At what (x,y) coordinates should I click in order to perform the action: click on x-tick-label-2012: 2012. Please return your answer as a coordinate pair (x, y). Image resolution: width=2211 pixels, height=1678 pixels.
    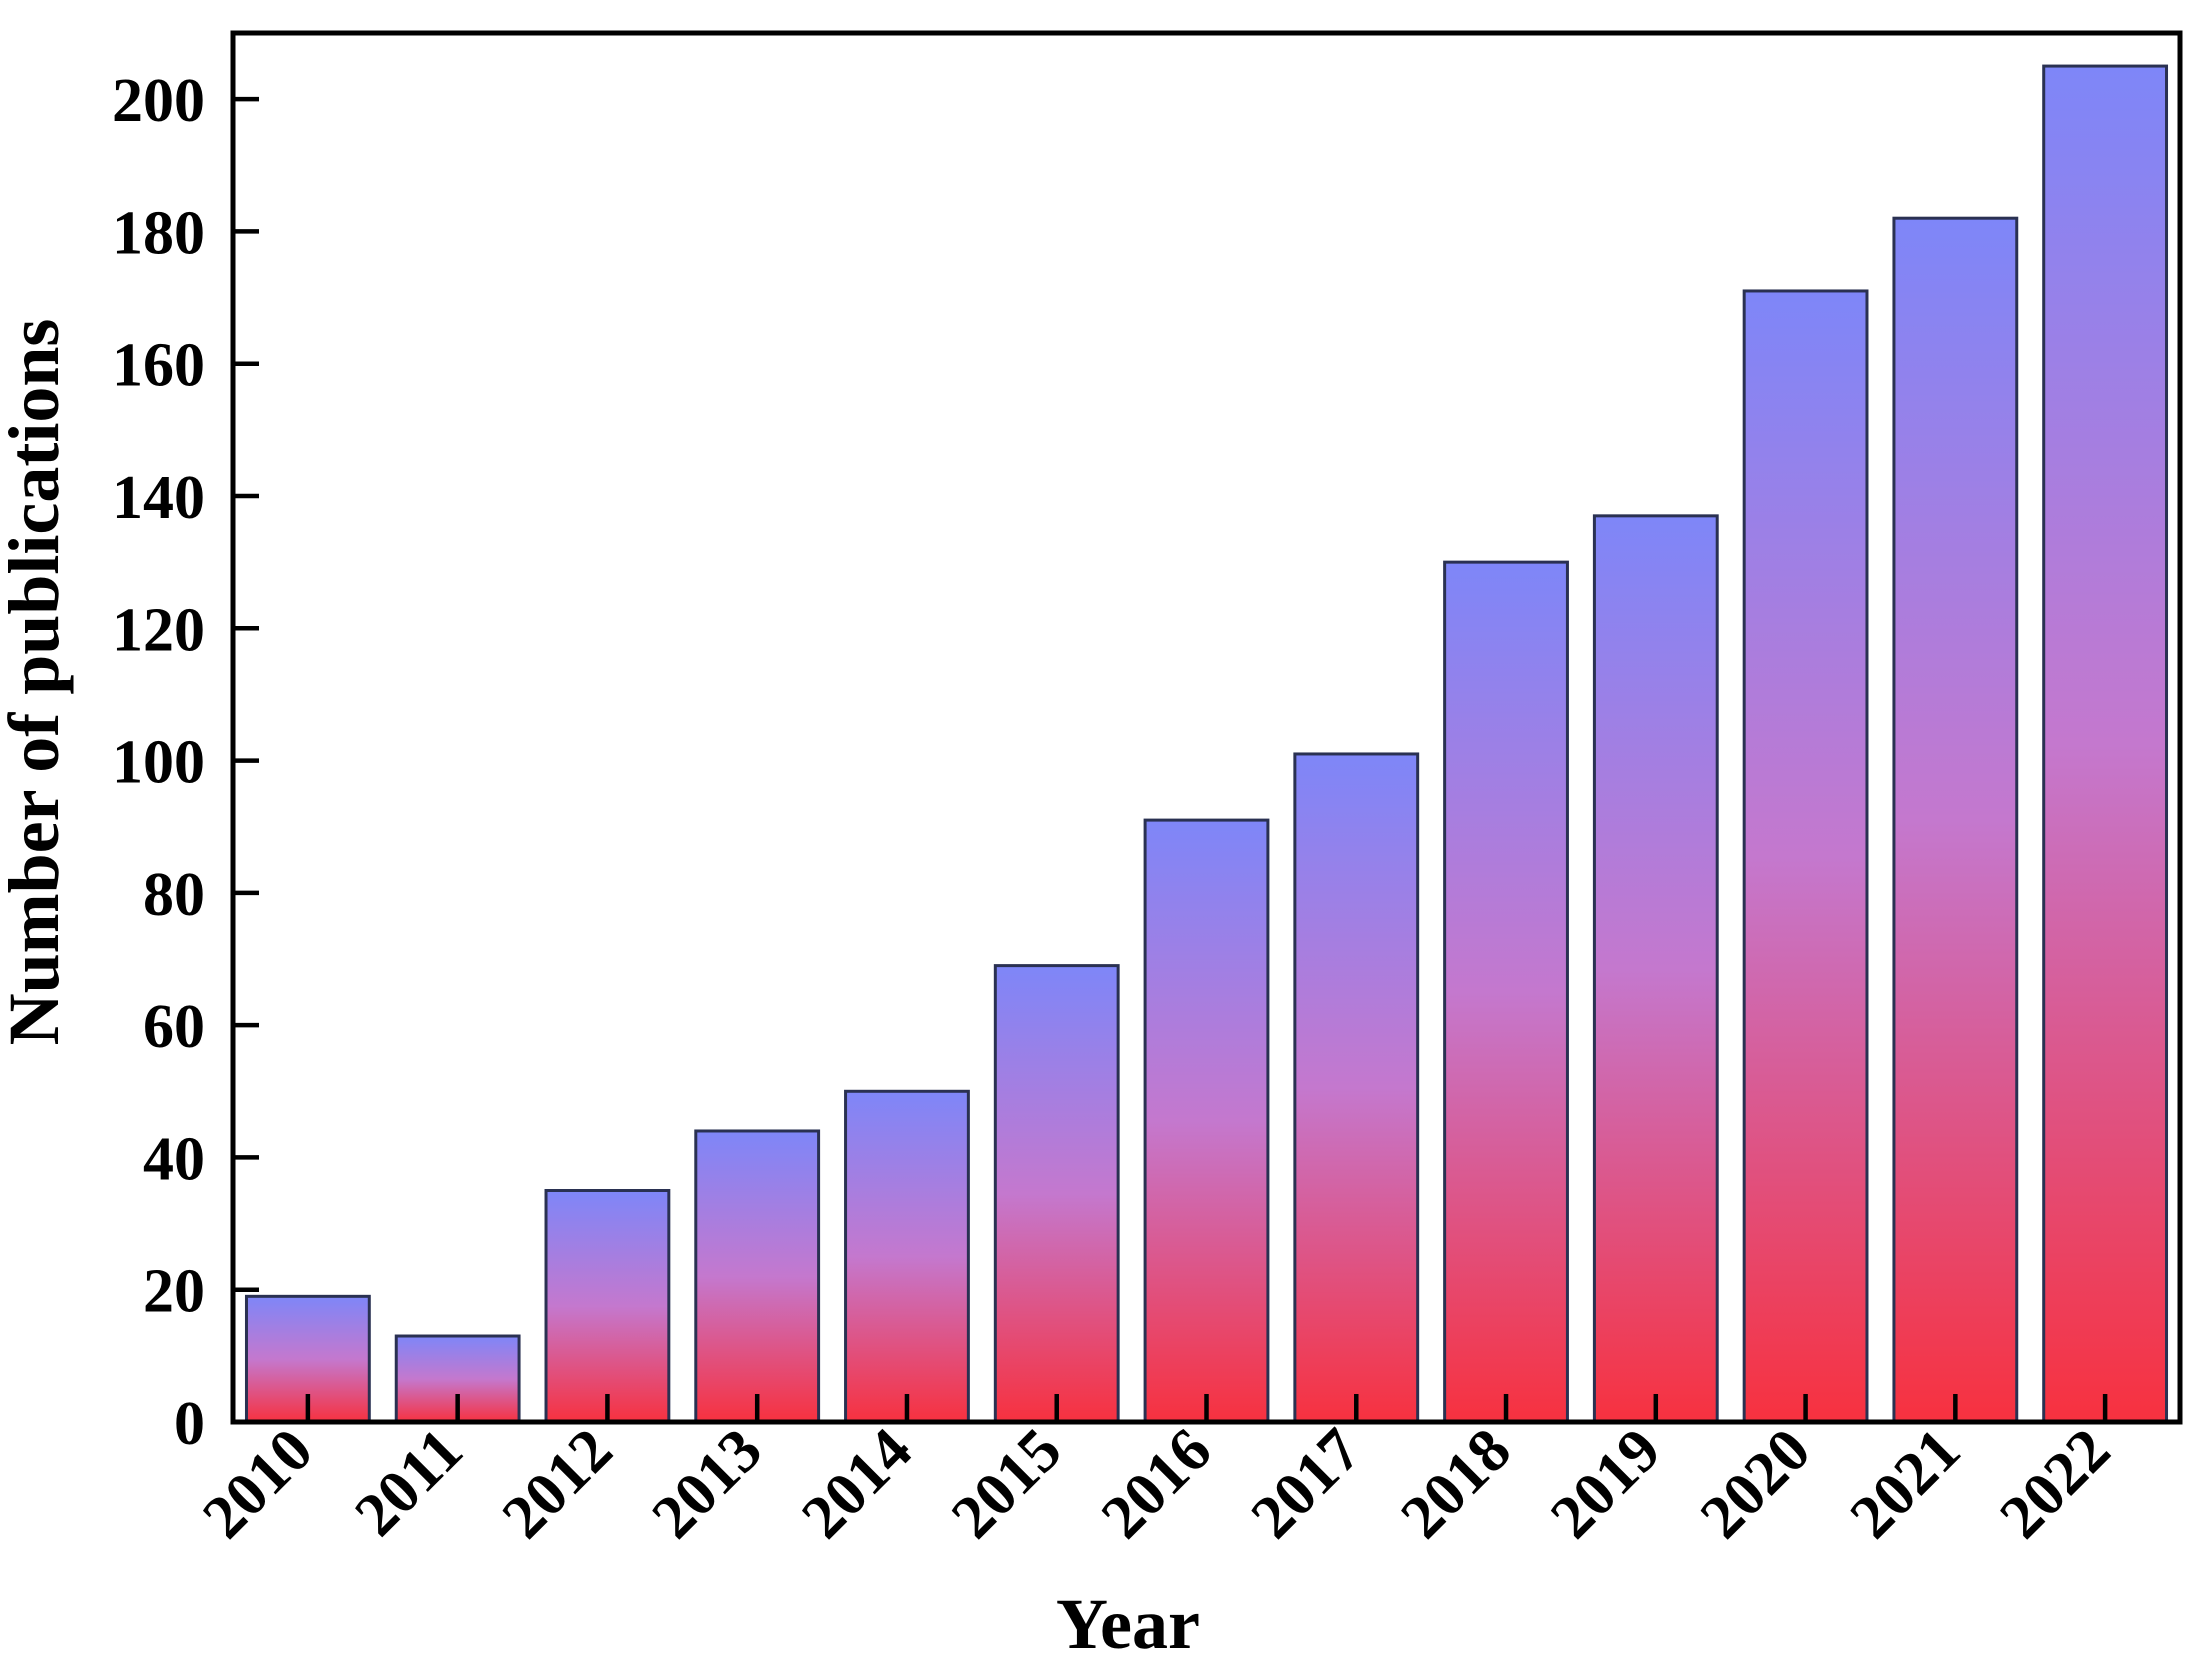
    Looking at the image, I should click on (558, 1484).